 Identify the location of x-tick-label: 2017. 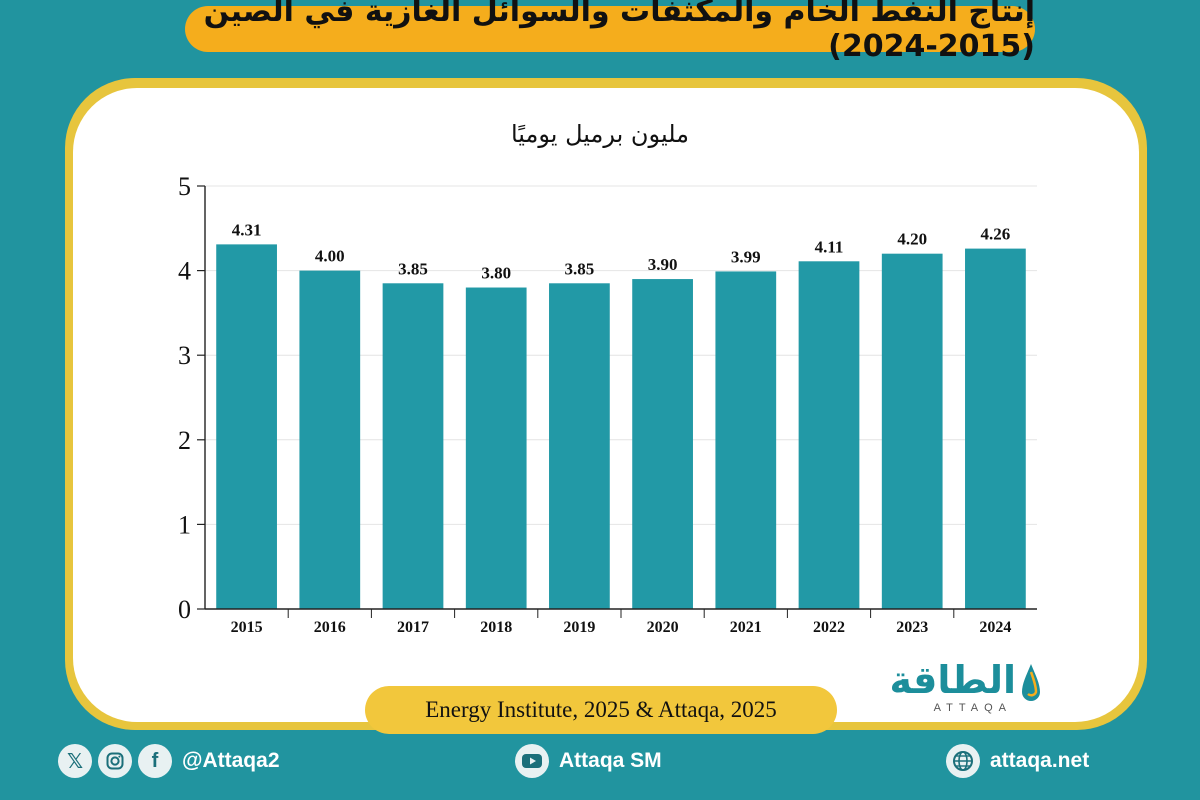
(413, 627).